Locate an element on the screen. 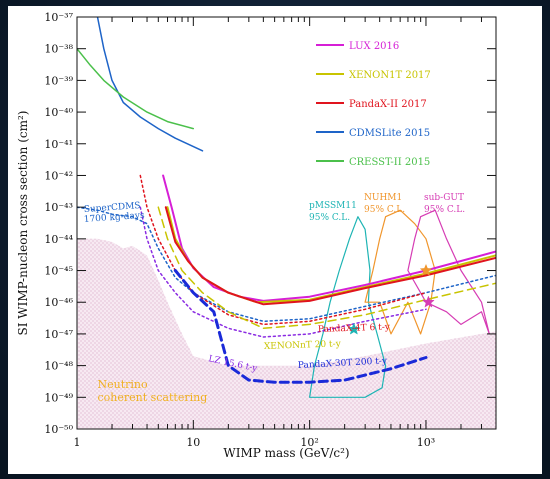 This screenshot has width=550, height=479. x-tick-label: 1 is located at coordinates (77, 442).